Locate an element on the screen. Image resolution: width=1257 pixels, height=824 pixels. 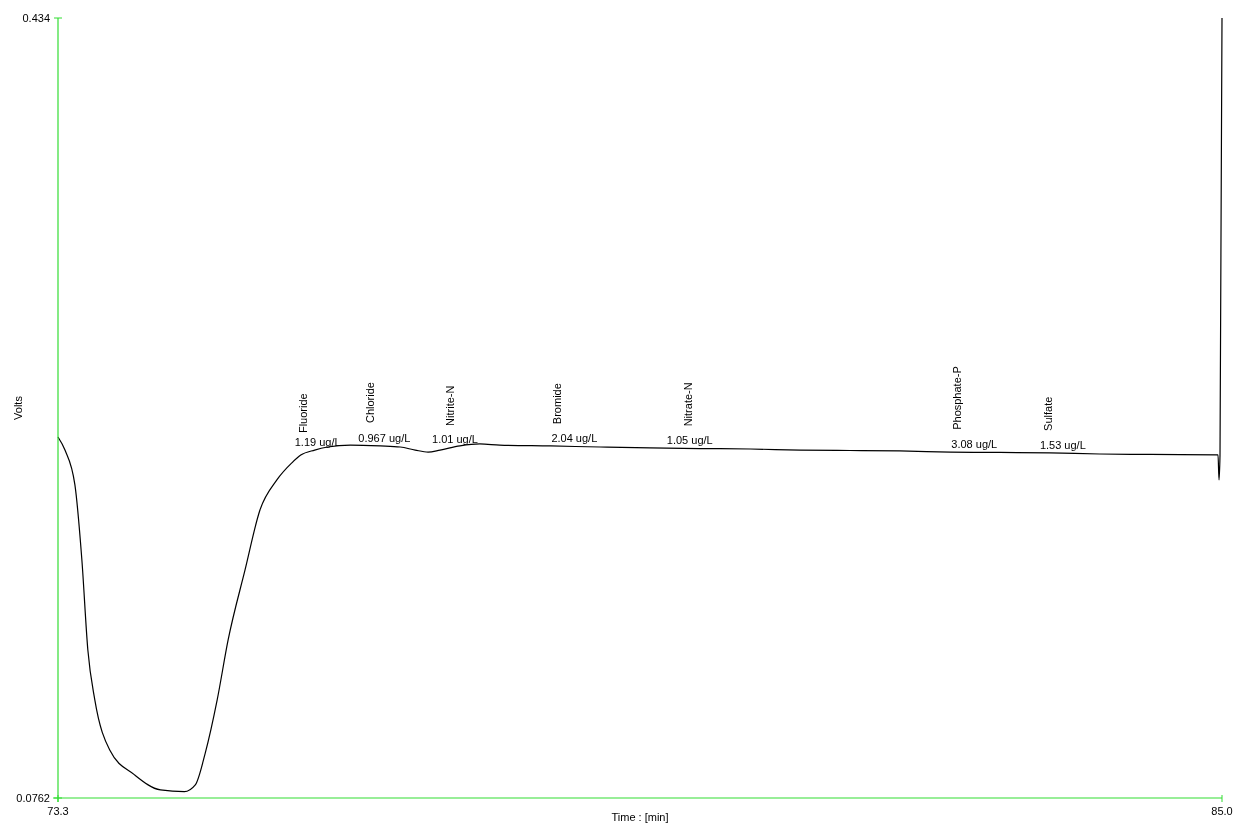
annotation: 1.53 ug/L is located at coordinates (1062, 445).